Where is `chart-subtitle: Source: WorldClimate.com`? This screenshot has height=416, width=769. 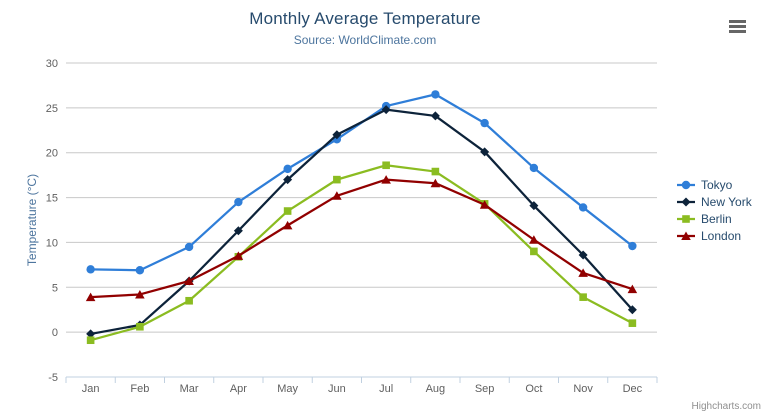
chart-subtitle: Source: WorldClimate.com is located at coordinates (365, 40).